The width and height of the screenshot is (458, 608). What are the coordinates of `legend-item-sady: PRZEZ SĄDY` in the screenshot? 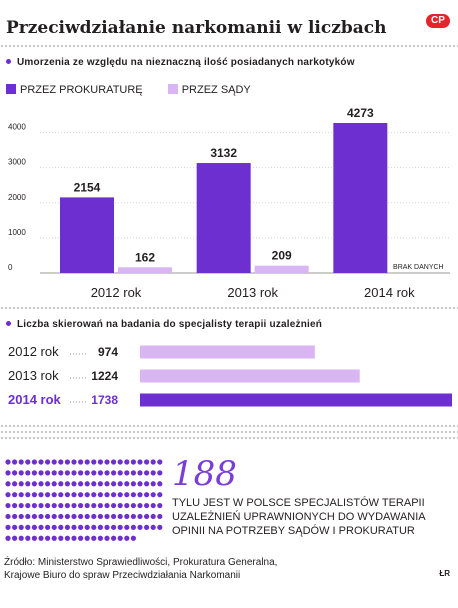 It's located at (209, 90).